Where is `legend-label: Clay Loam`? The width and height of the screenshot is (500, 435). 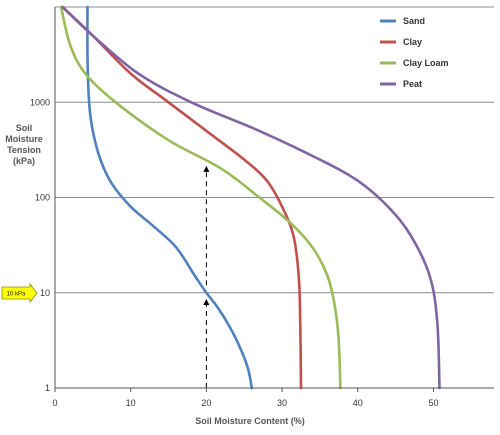
legend-label: Clay Loam is located at coordinates (426, 63).